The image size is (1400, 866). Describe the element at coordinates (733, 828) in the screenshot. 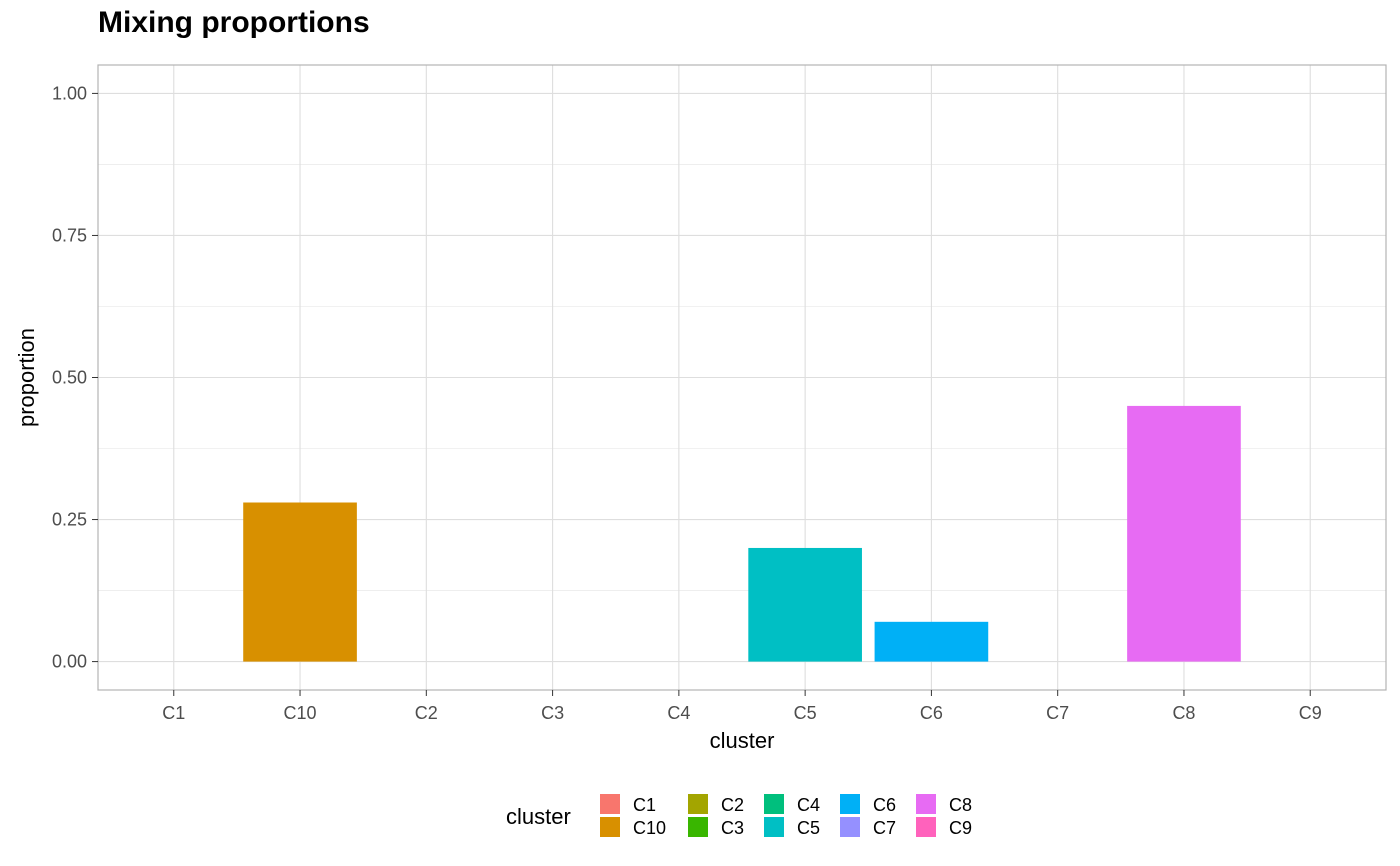

I see `legend-label: C3` at that location.